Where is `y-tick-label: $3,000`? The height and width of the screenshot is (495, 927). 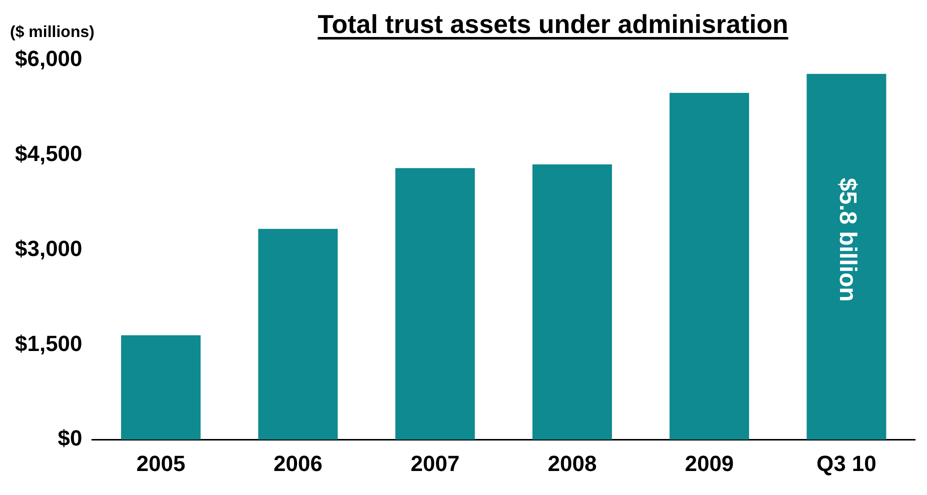 y-tick-label: $3,000 is located at coordinates (48, 248).